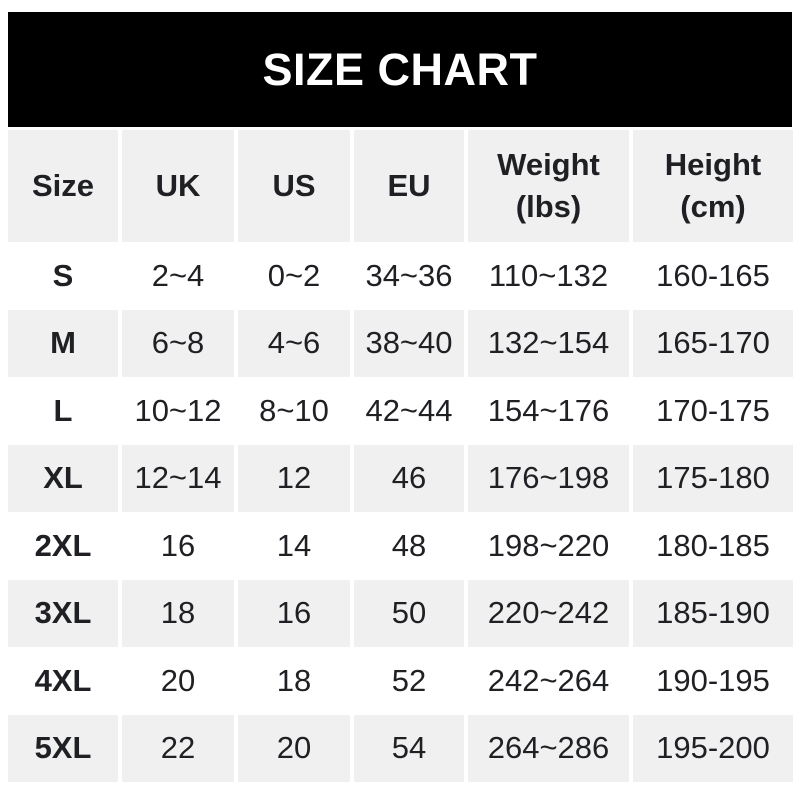 The height and width of the screenshot is (800, 800). What do you see at coordinates (713, 613) in the screenshot?
I see `height-cell: 185-190` at bounding box center [713, 613].